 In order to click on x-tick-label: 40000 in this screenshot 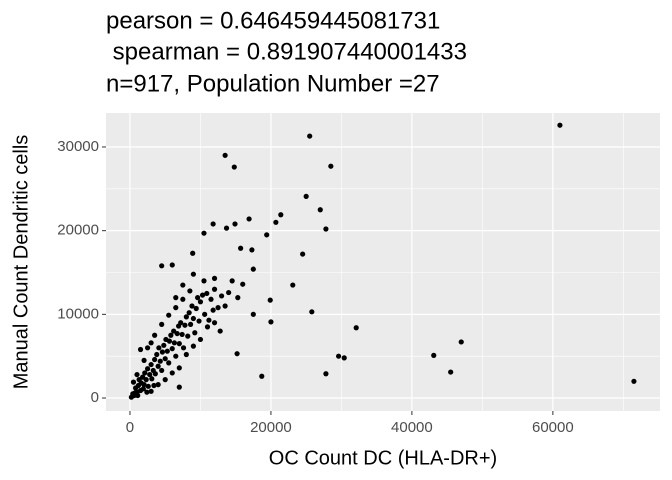, I will do `click(412, 427)`.